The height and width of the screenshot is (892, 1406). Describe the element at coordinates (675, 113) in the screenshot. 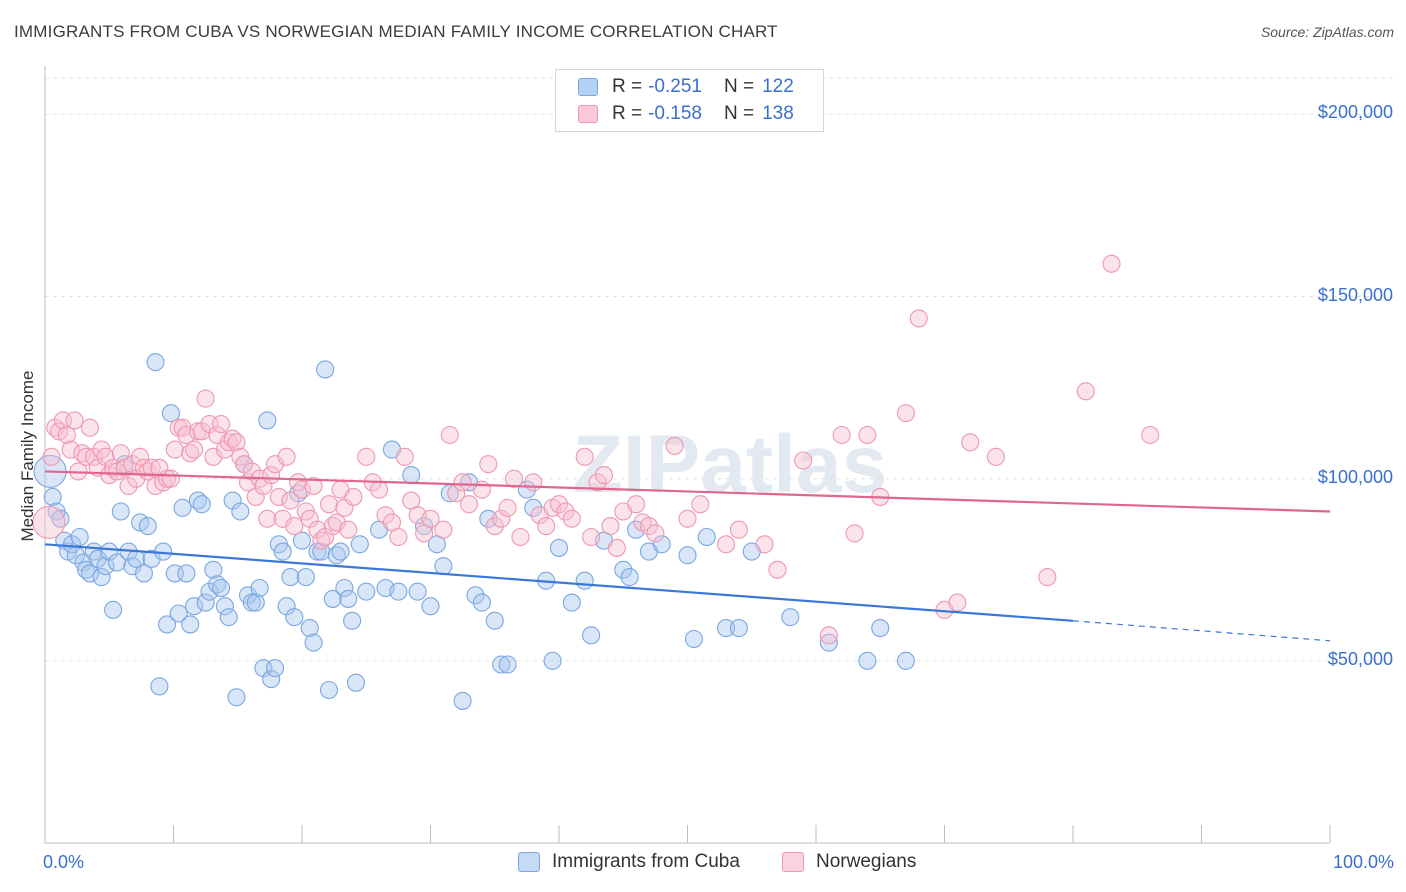

I see `legend-r-value: -0.158` at that location.